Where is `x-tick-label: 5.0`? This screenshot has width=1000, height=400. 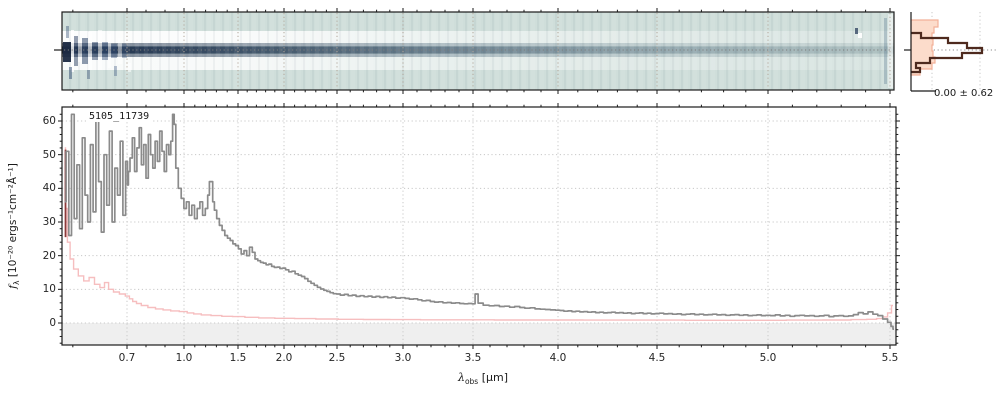 x-tick-label: 5.0 is located at coordinates (768, 358).